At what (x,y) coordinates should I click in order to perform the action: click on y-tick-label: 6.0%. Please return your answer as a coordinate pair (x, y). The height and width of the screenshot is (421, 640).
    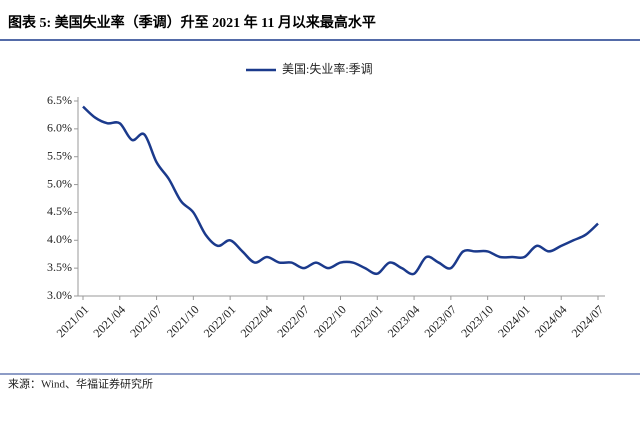
    Looking at the image, I should click on (59, 128).